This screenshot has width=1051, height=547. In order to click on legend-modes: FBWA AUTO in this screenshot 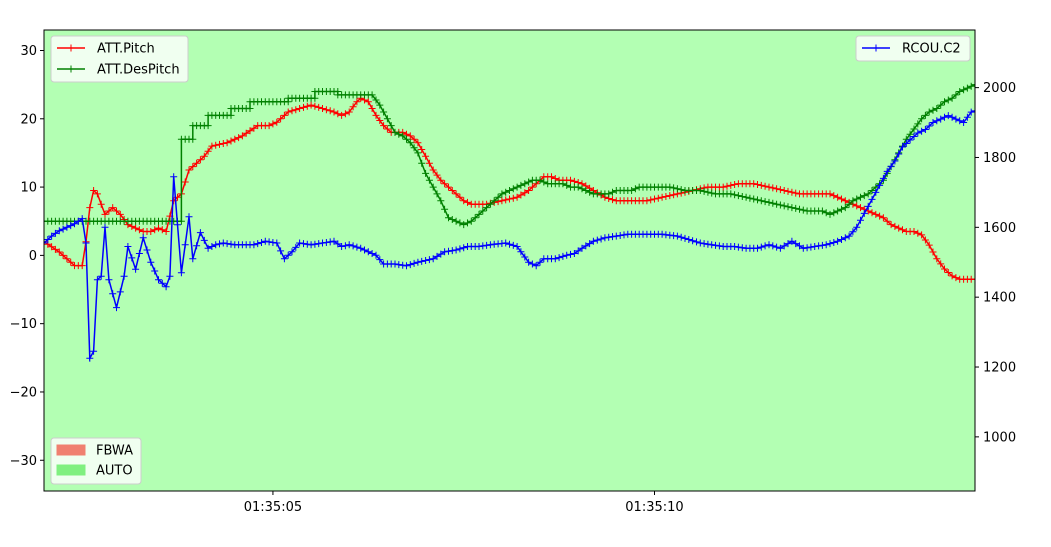, I will do `click(96, 461)`.